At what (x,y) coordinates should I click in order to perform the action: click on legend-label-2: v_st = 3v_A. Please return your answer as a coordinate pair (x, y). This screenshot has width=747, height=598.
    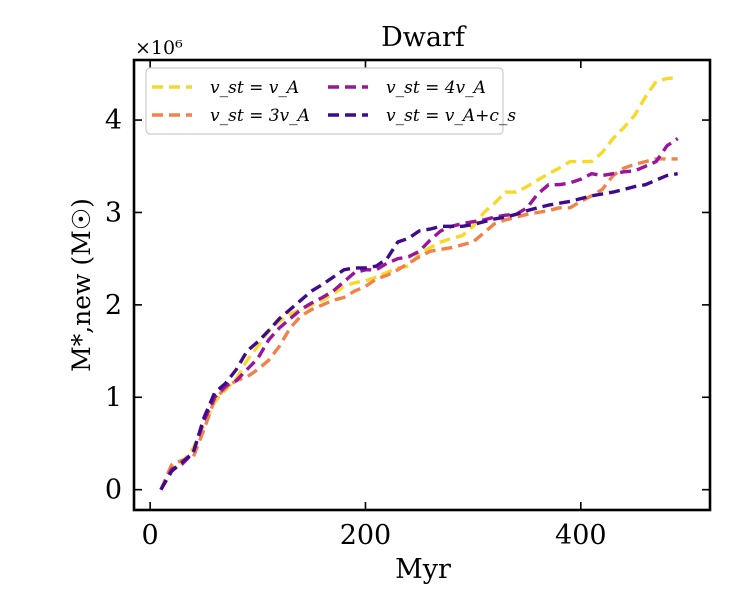
    Looking at the image, I should click on (260, 116).